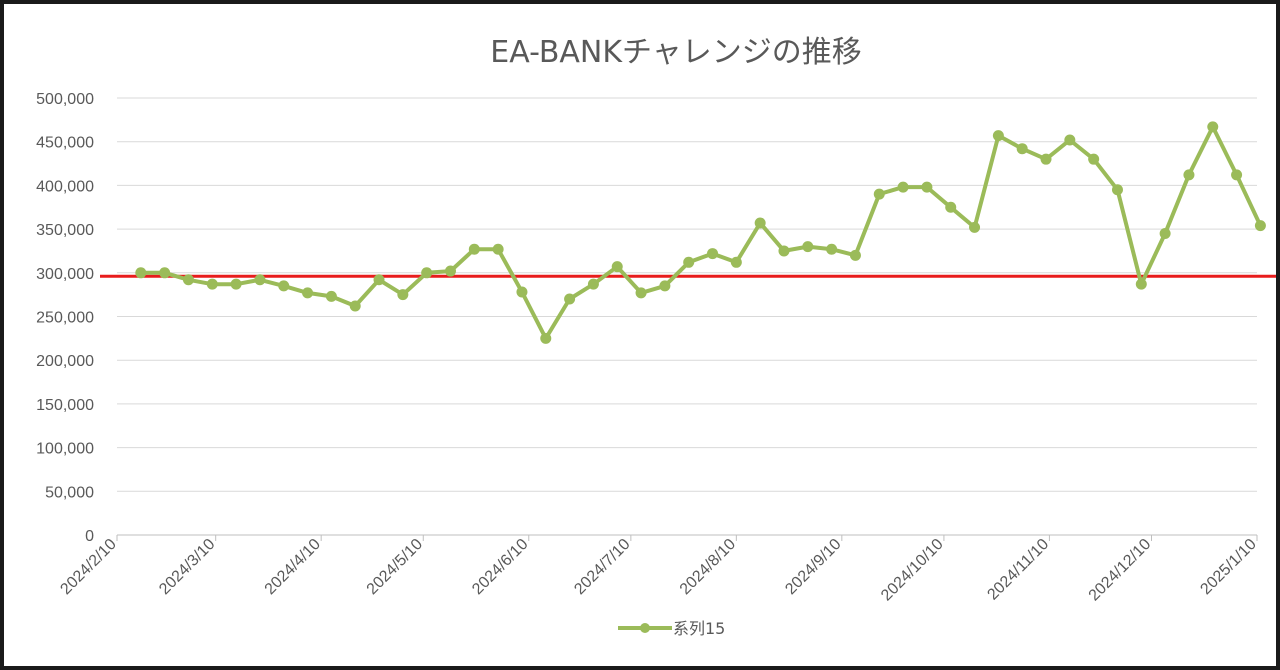  I want to click on y-tick-label: 200,000, so click(65, 361).